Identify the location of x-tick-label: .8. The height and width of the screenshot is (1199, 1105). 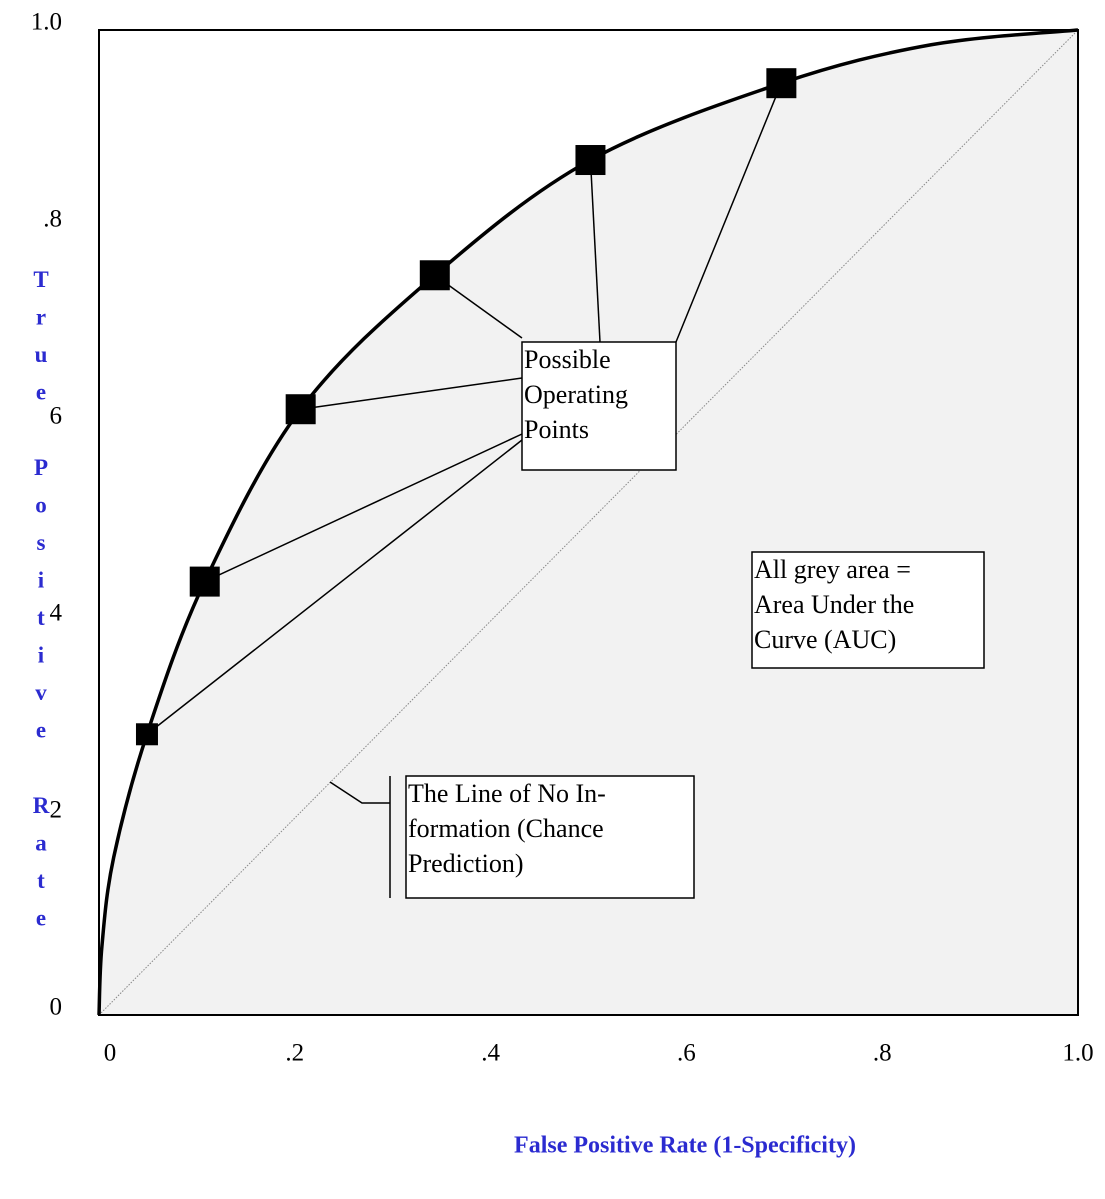
(882, 1053).